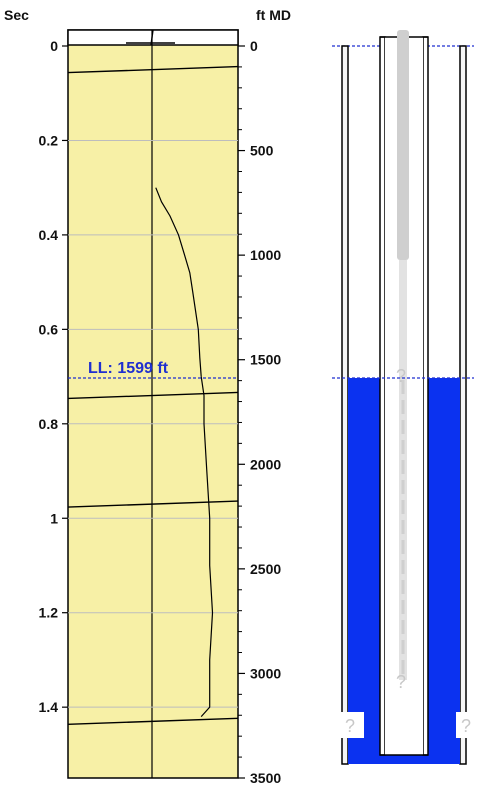 This screenshot has height=785, width=482. Describe the element at coordinates (49, 235) in the screenshot. I see `left-tick-label: 0.4` at that location.